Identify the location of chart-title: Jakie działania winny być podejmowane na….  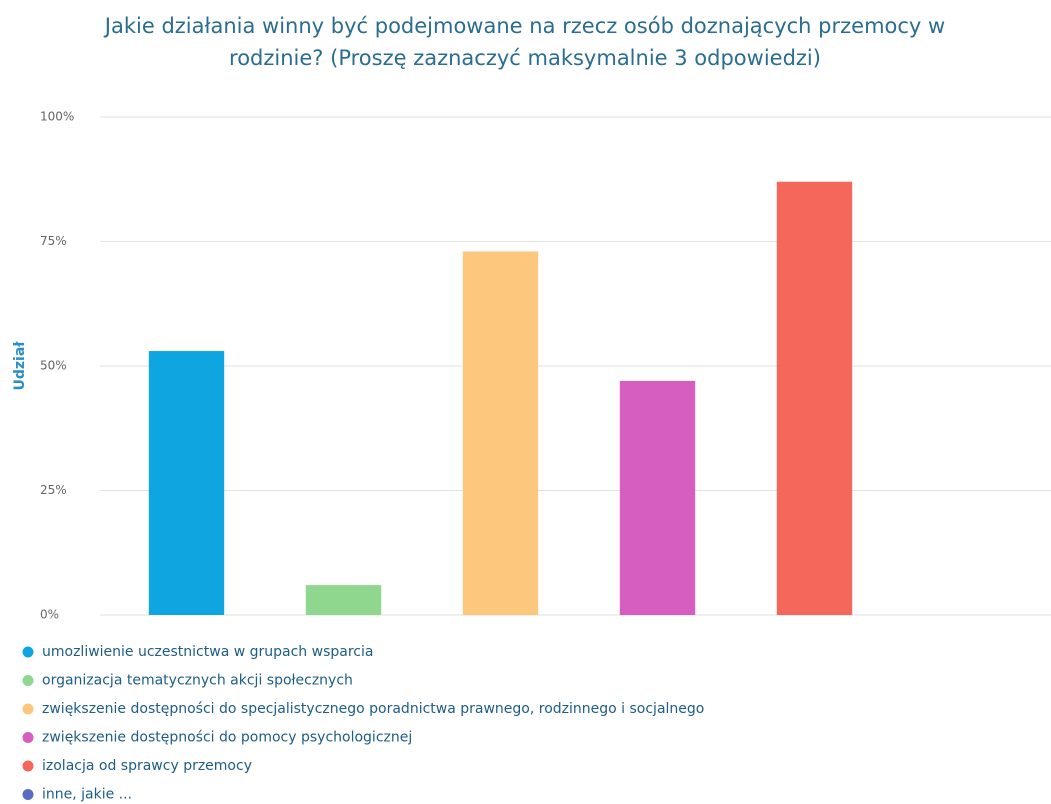
(525, 42).